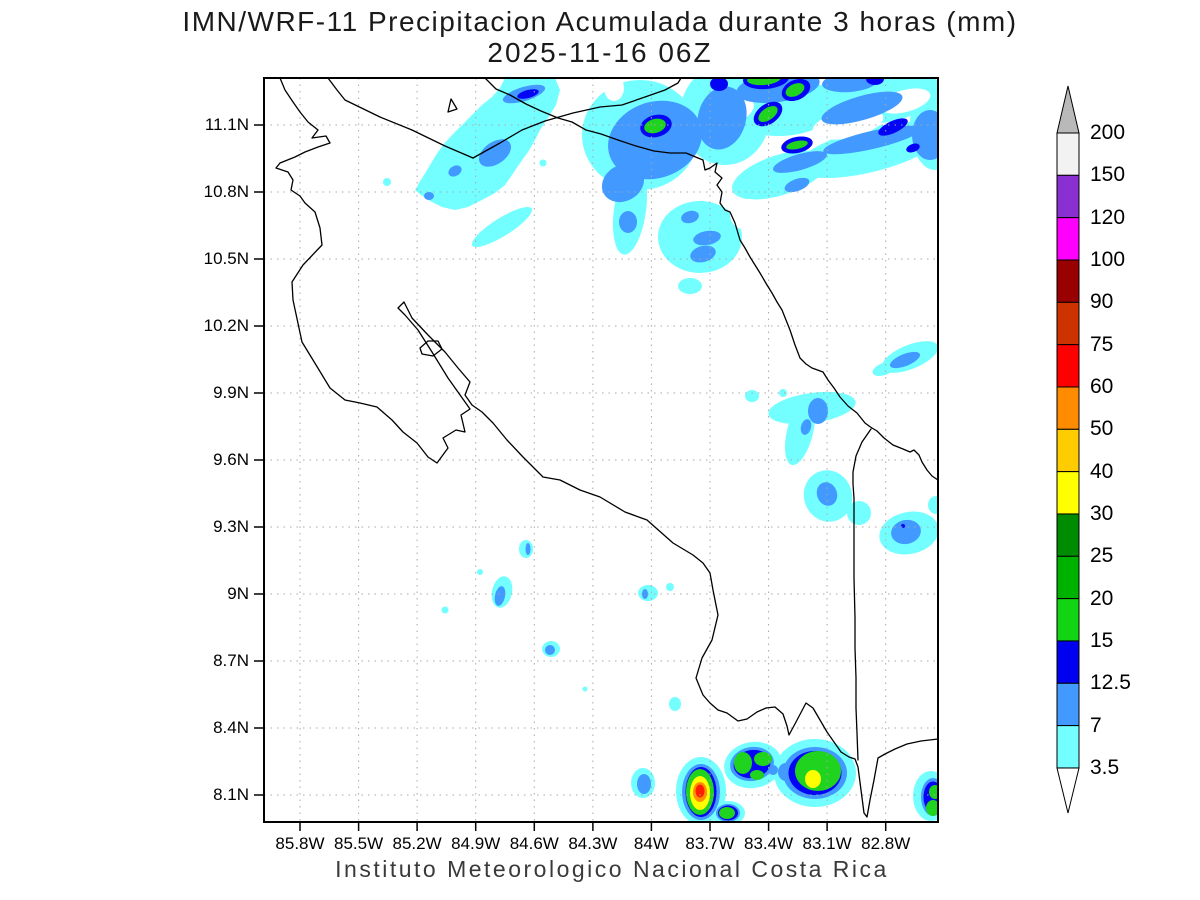  Describe the element at coordinates (417, 843) in the screenshot. I see `lon-label: 85.2W` at that location.